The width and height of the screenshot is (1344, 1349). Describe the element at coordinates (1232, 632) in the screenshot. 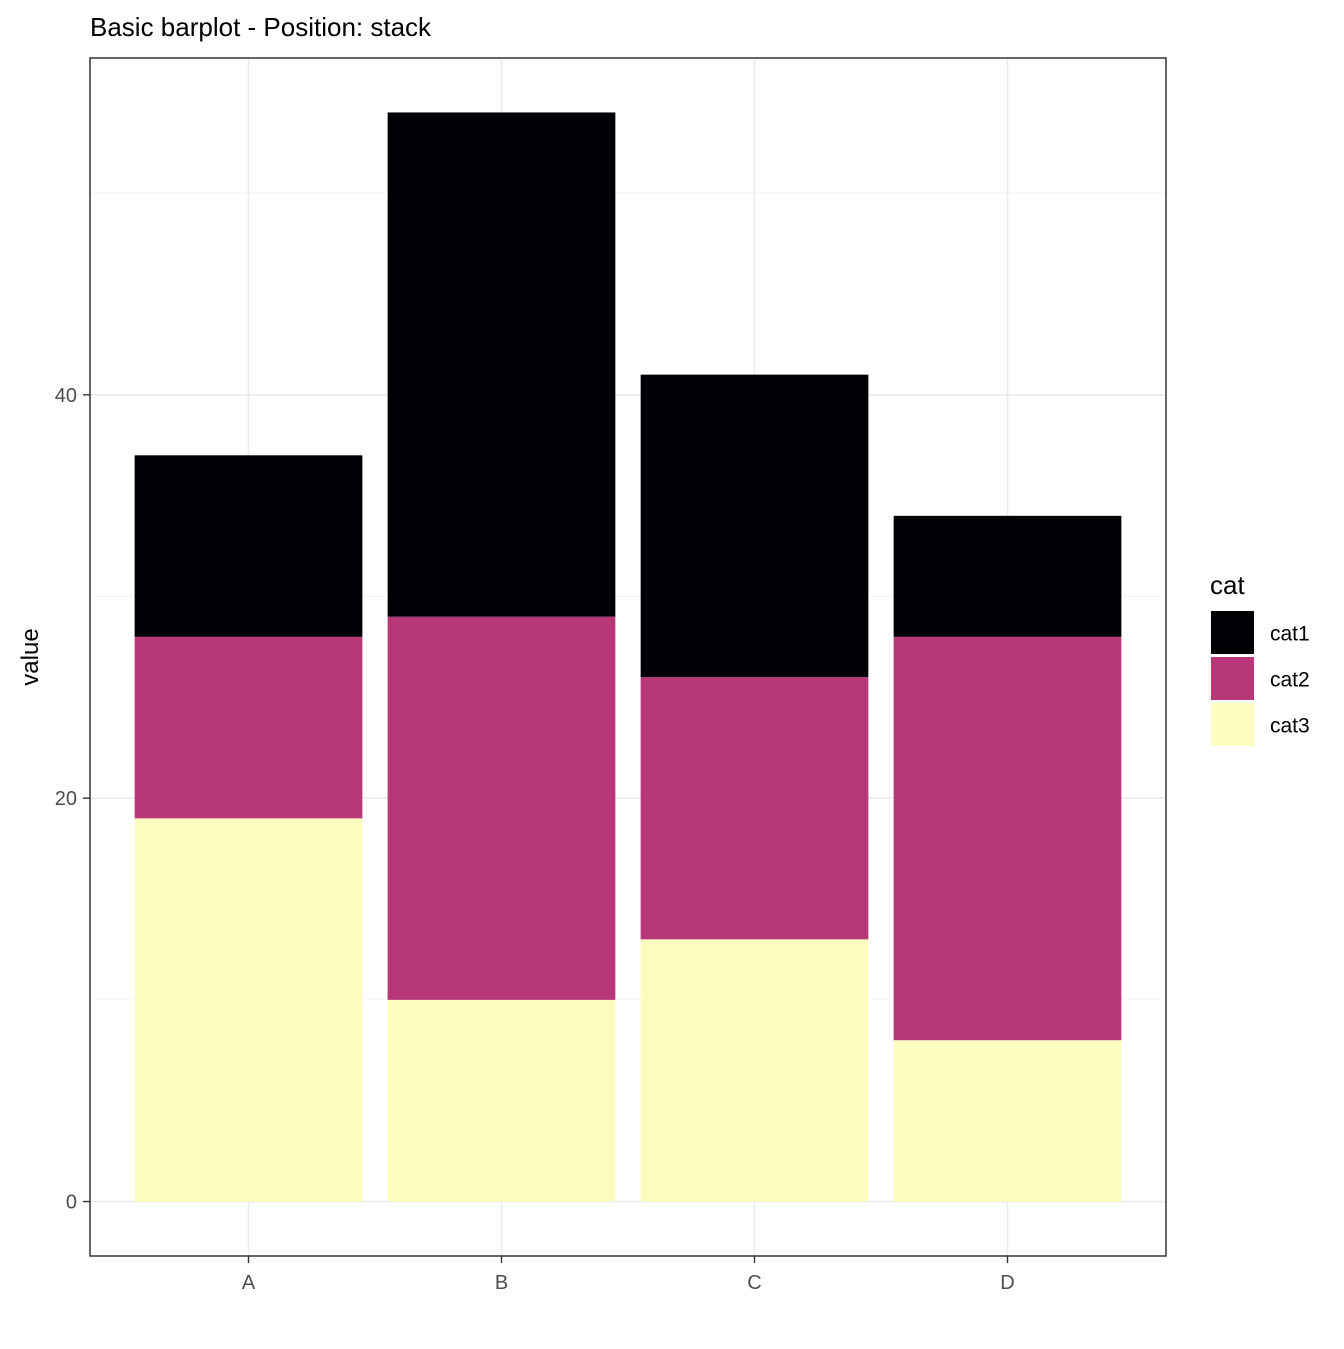

I see `legend-key-cat1` at that location.